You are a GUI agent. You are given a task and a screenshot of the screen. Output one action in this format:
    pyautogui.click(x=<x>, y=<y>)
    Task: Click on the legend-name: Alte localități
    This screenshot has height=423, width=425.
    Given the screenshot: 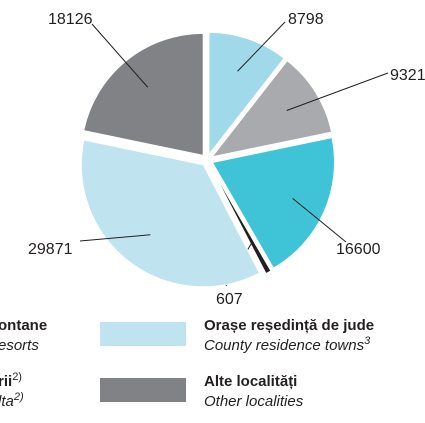 What is the action you would take?
    pyautogui.click(x=250, y=381)
    